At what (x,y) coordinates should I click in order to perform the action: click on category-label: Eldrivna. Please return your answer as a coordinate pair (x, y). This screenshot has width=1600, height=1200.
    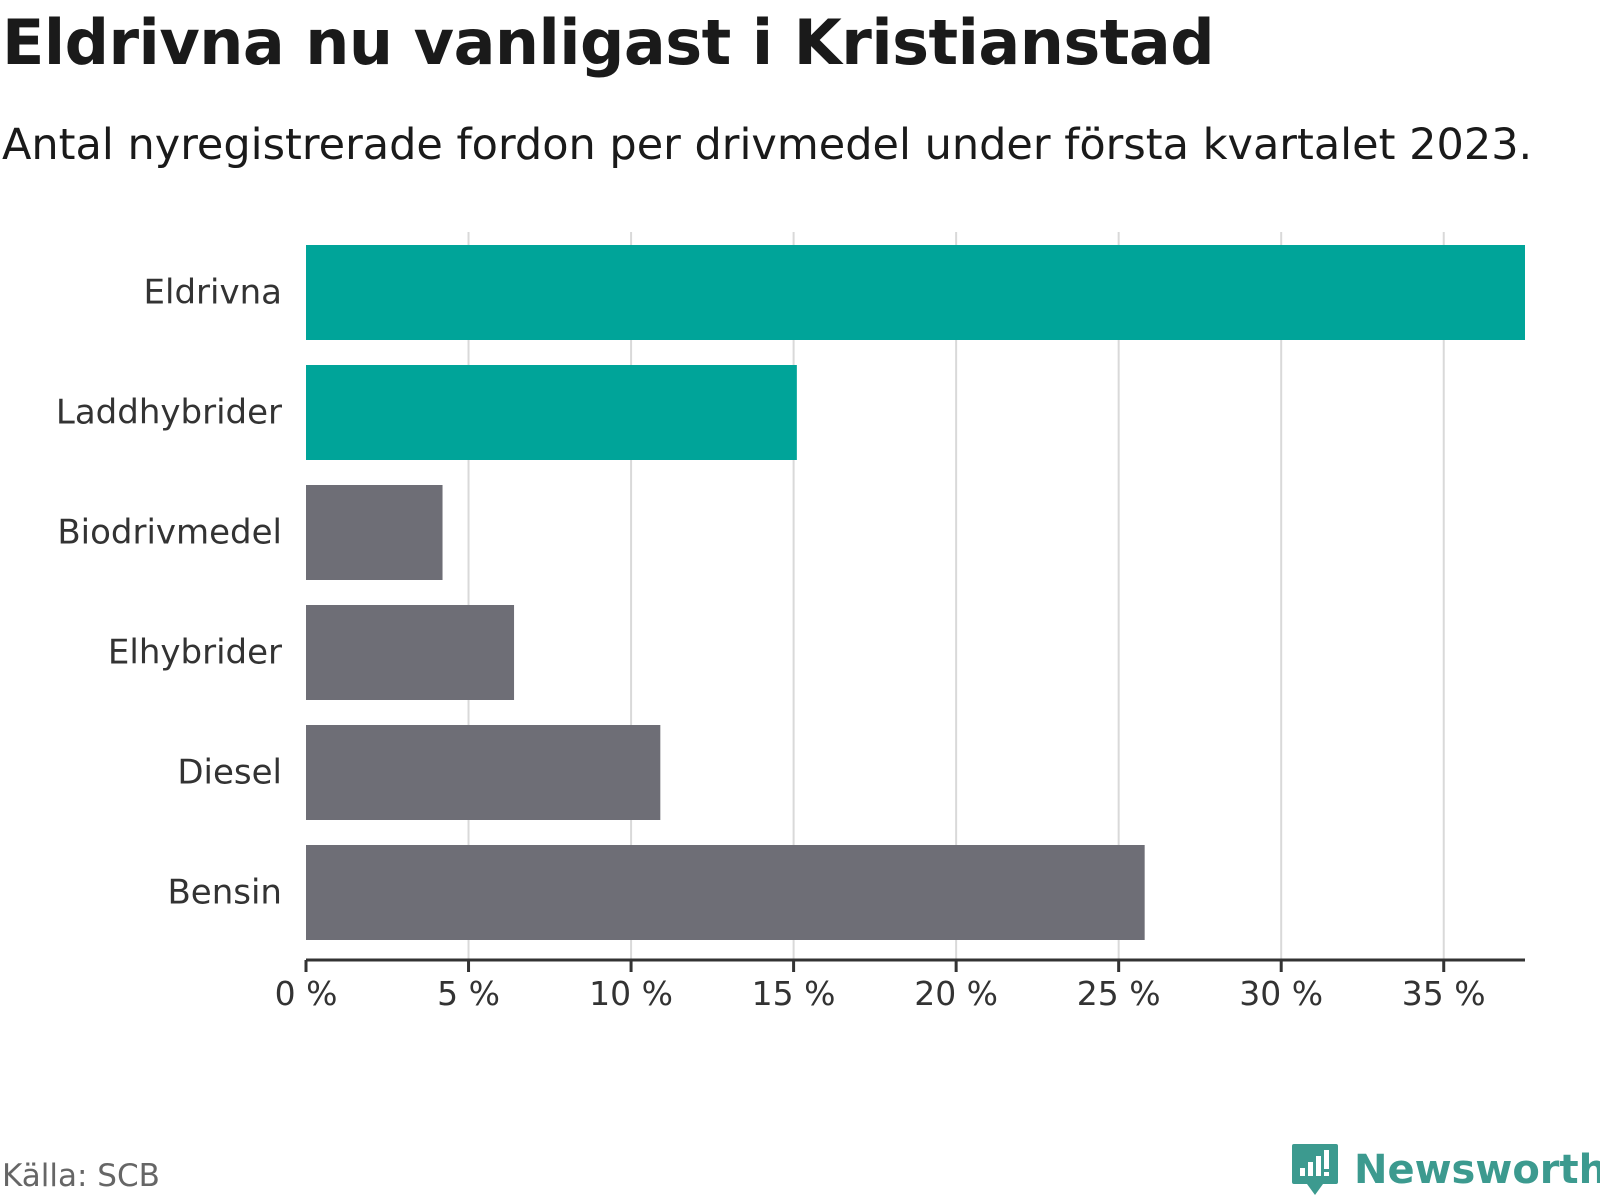
    Looking at the image, I should click on (213, 293).